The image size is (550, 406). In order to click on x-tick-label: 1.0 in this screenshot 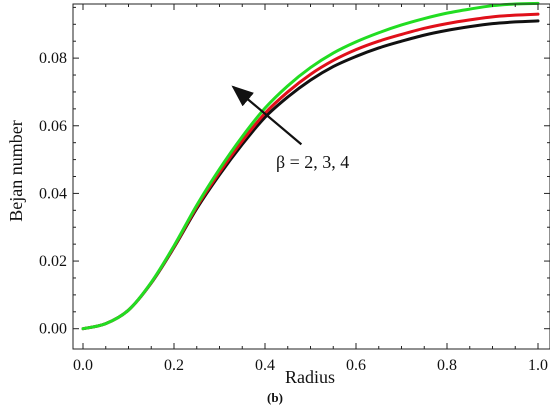, I will do `click(538, 365)`.